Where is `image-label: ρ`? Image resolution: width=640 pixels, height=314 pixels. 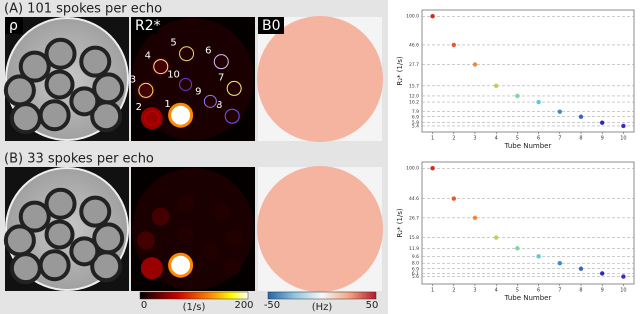 image-label: ρ is located at coordinates (13, 26).